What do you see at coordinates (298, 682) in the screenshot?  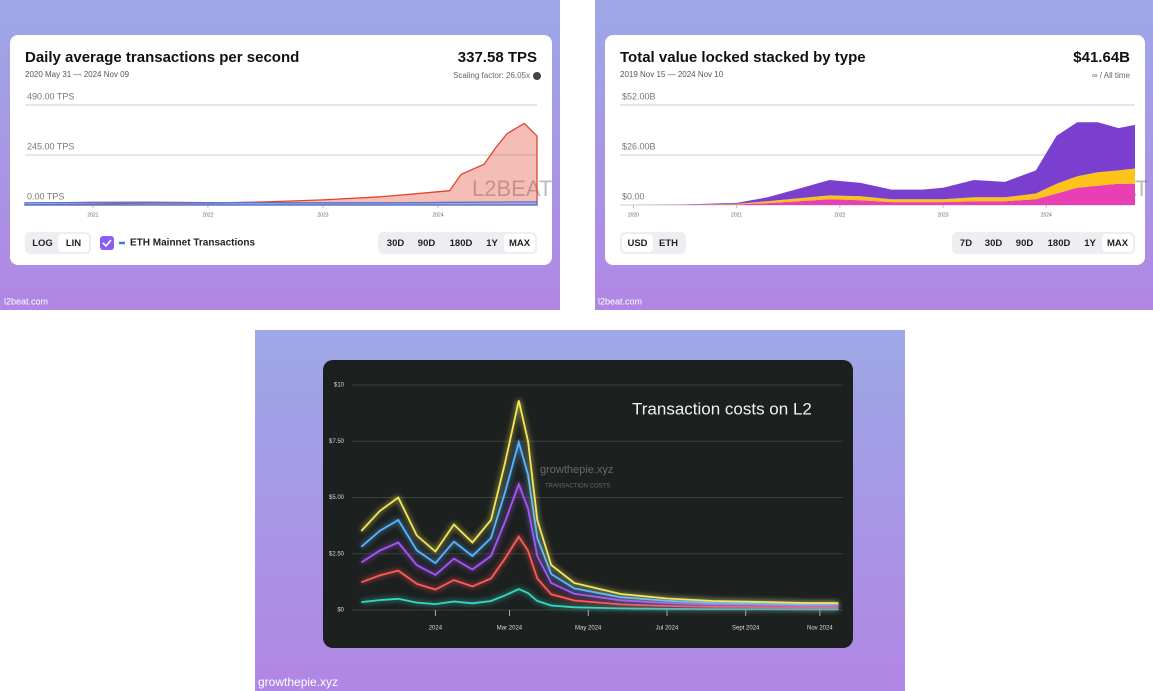 I see `footer-source: growthepie.xyz` at bounding box center [298, 682].